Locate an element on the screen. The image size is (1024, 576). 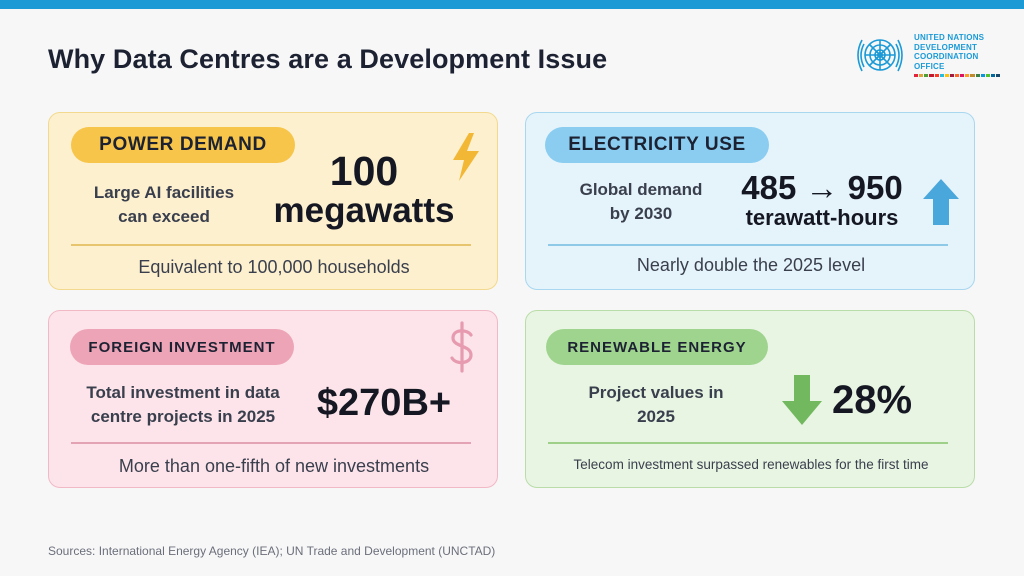
power-demand-value: 100 megawatts is located at coordinates (364, 189).